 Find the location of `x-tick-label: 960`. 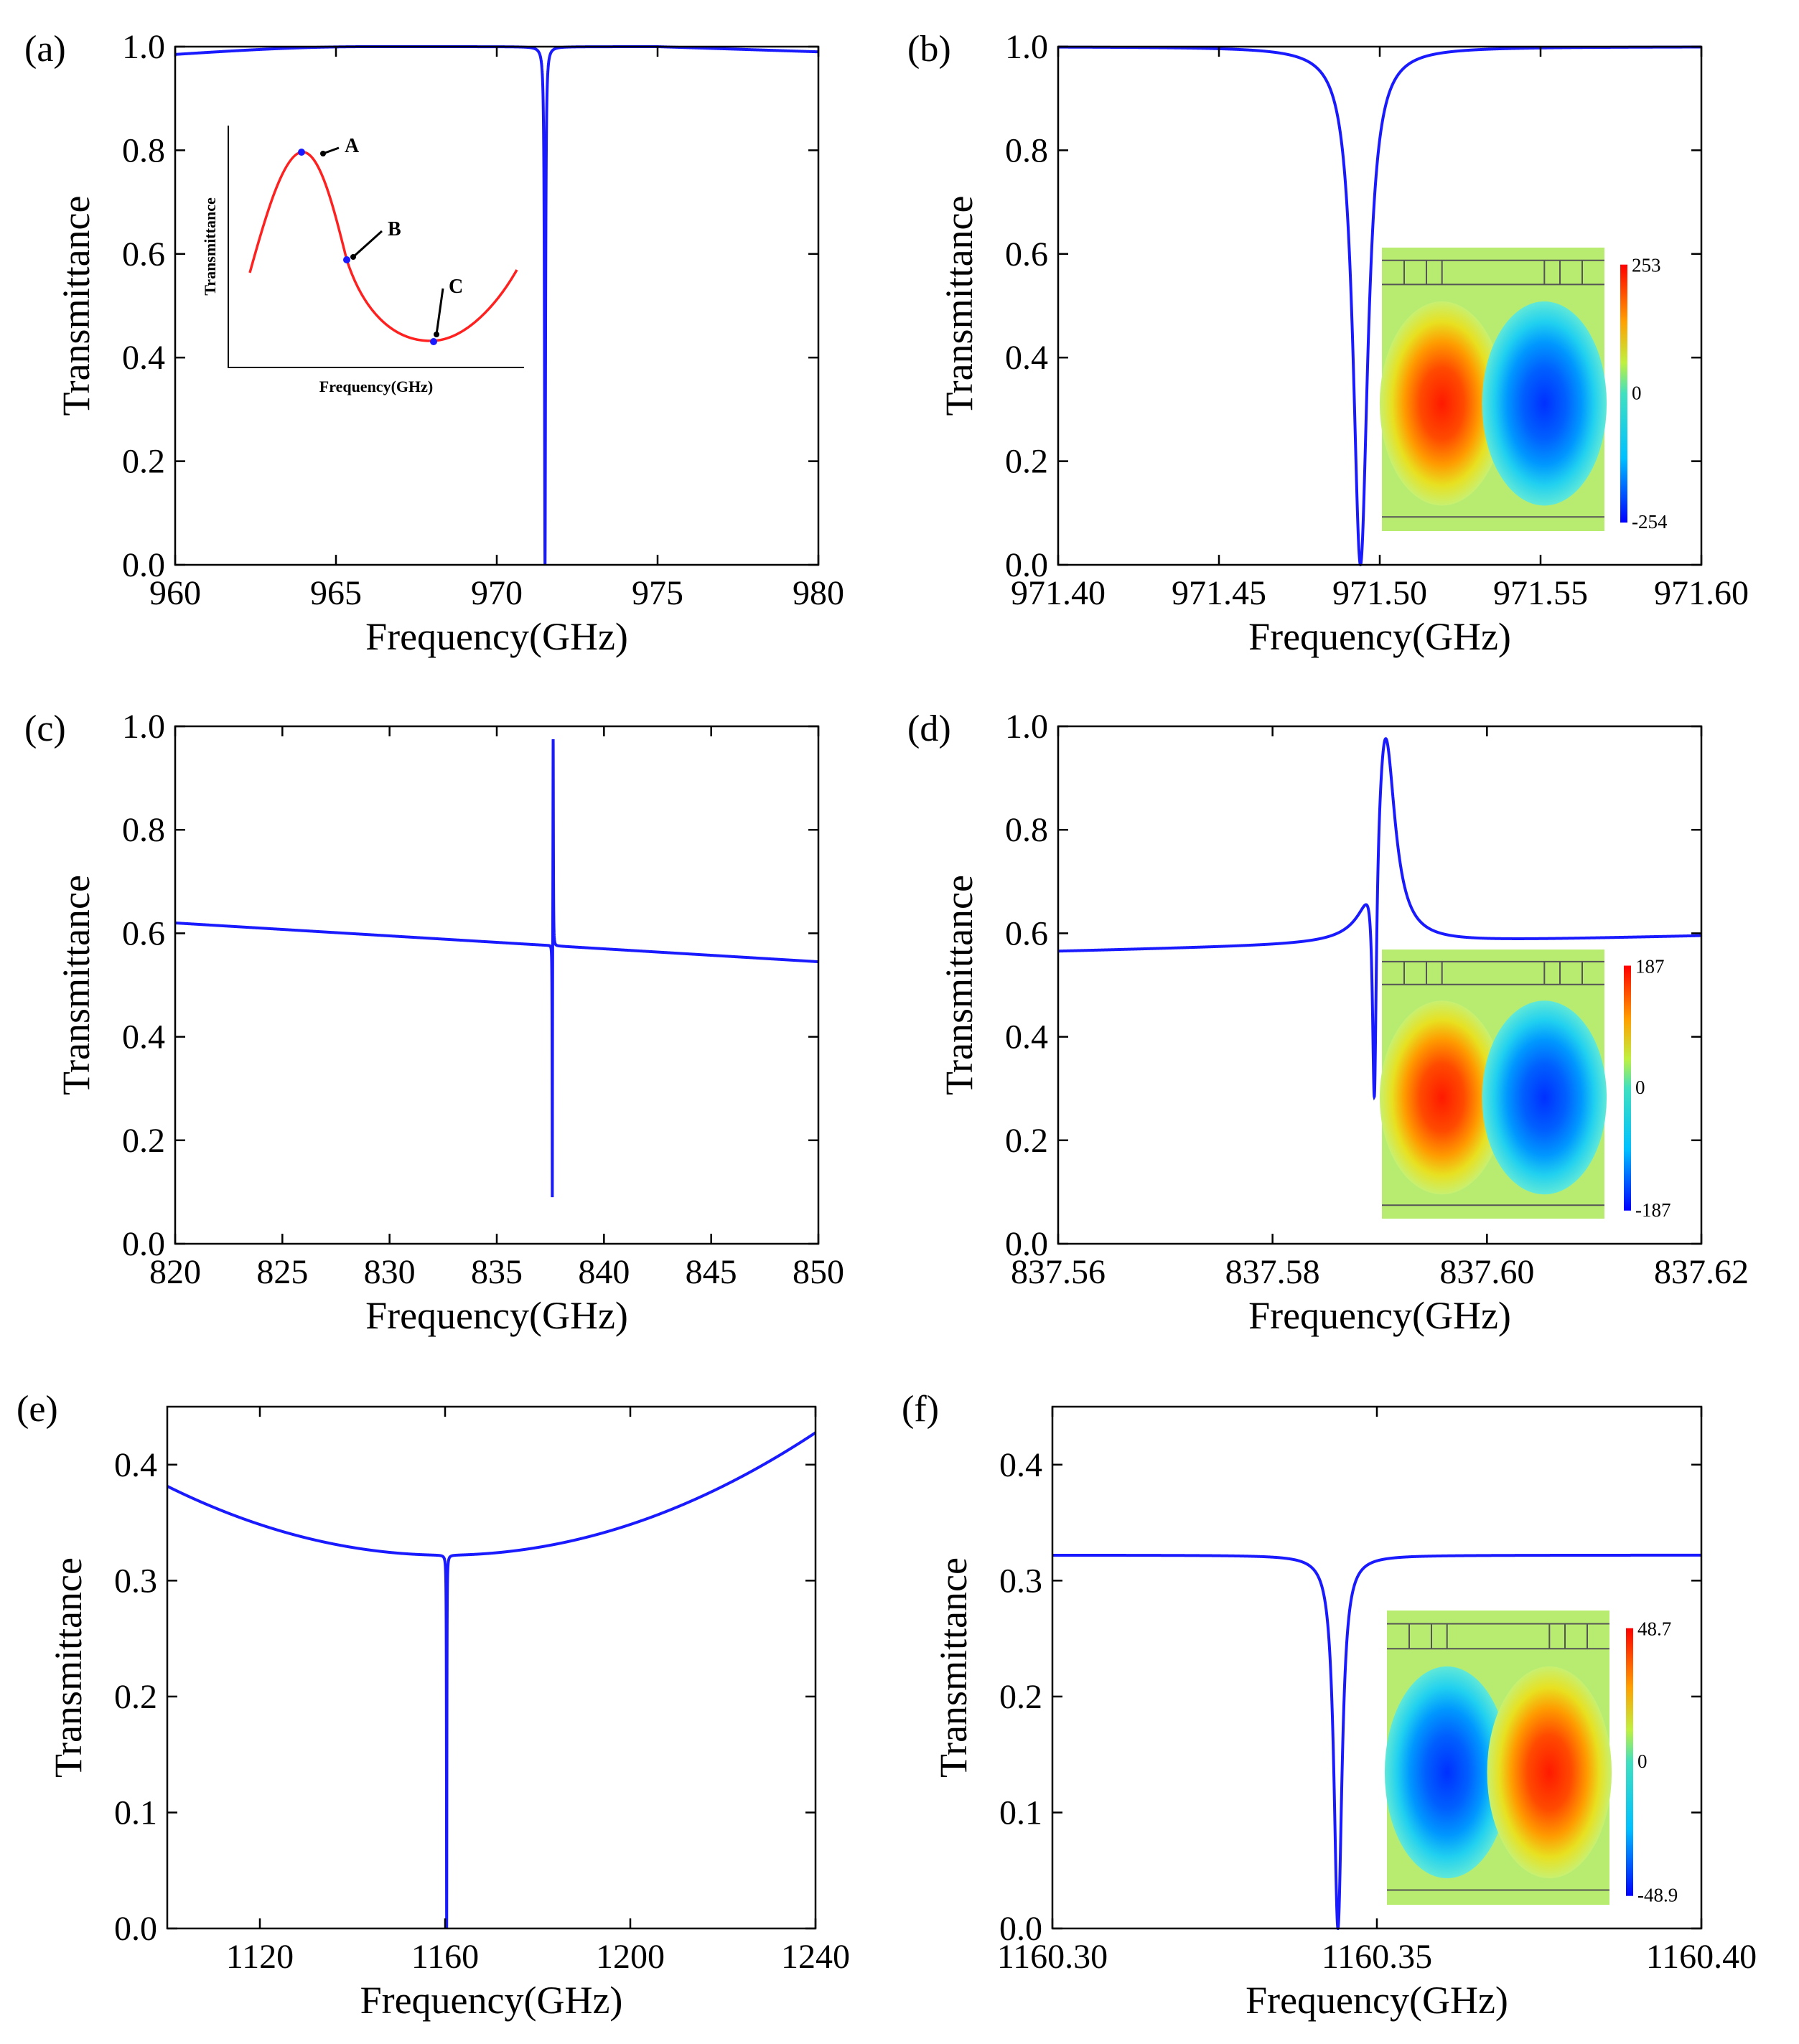

x-tick-label: 960 is located at coordinates (175, 593).